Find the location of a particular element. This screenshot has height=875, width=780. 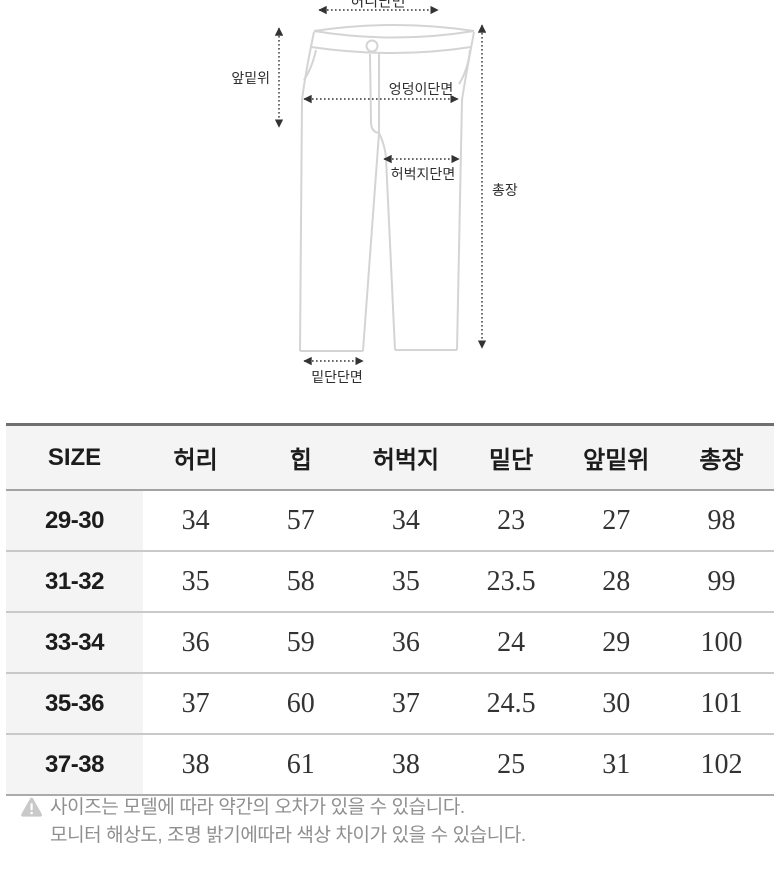

cell-hem: 23 is located at coordinates (511, 520).